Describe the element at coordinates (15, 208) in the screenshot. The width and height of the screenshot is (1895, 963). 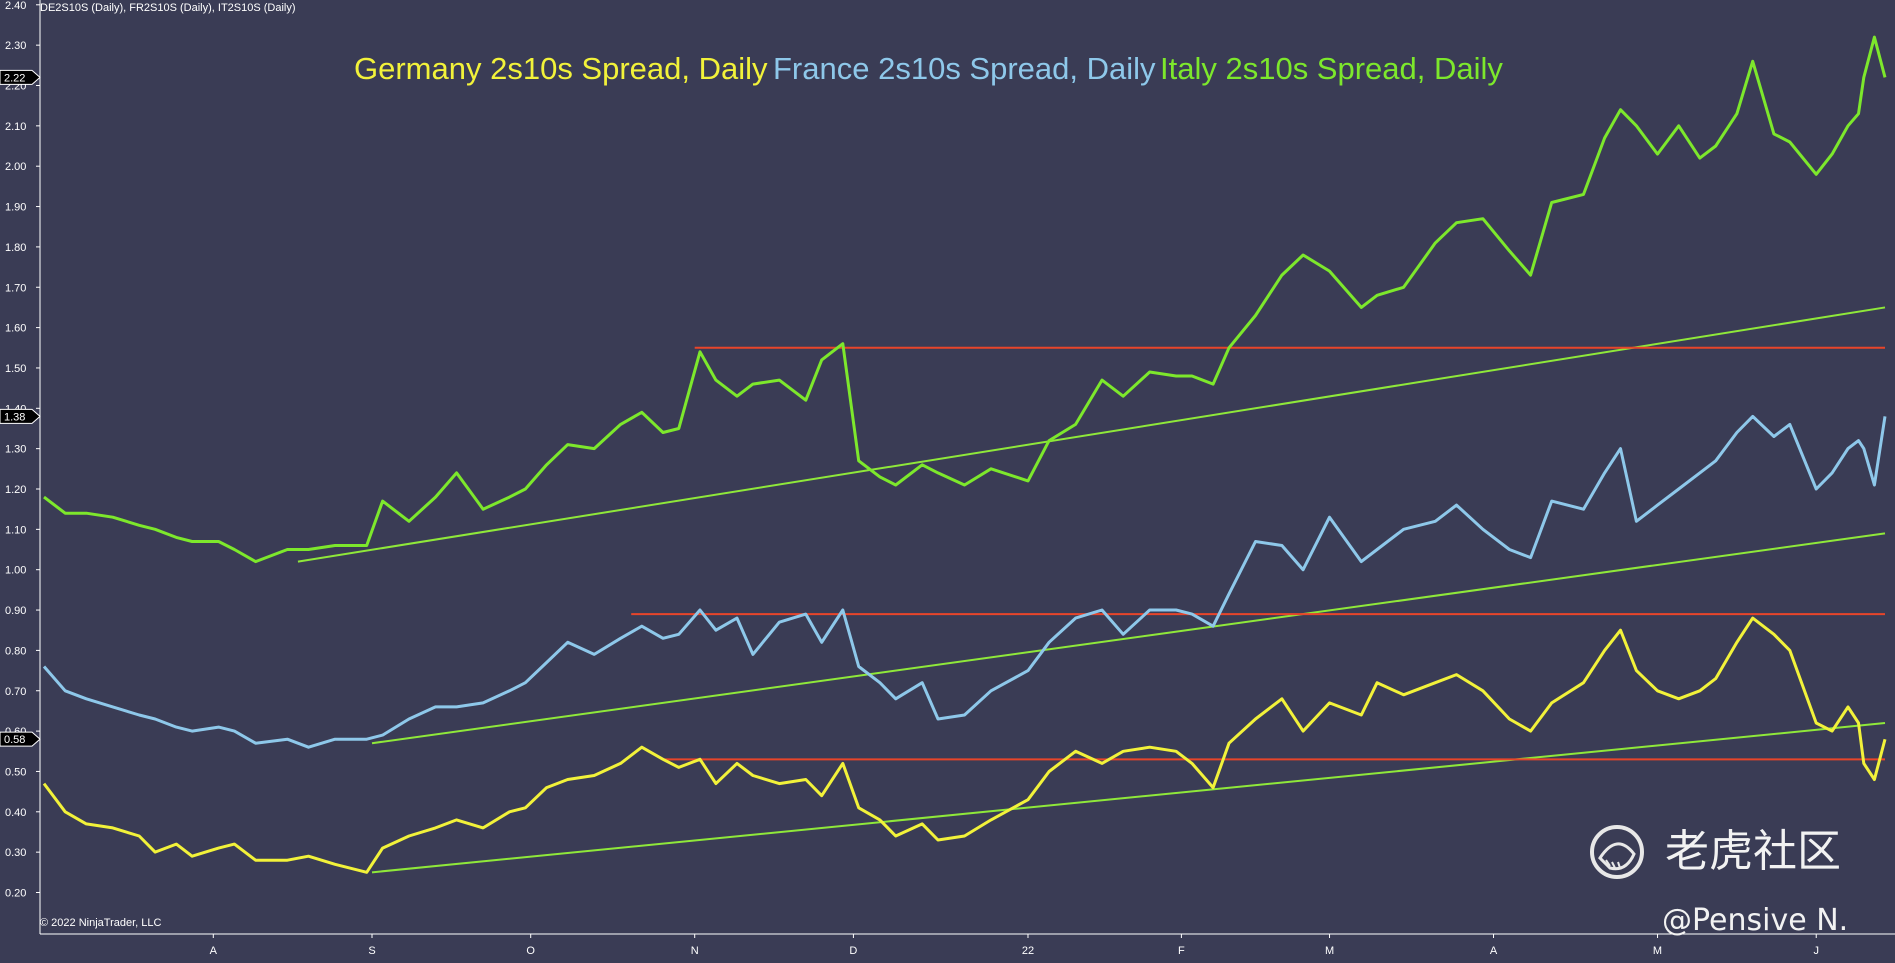
I see `y-tick-label: 1.90` at that location.